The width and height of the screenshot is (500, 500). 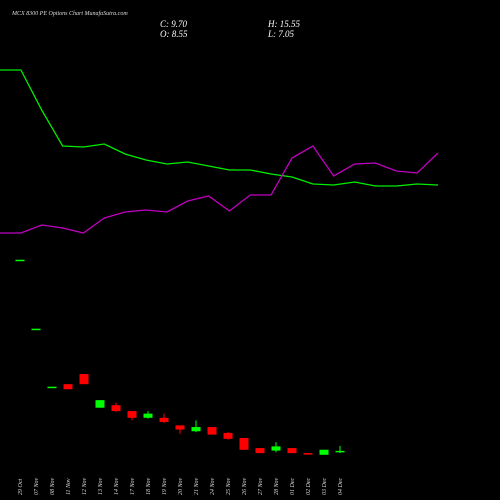 I want to click on x-tick-label: 14 Nov, so click(x=116, y=486).